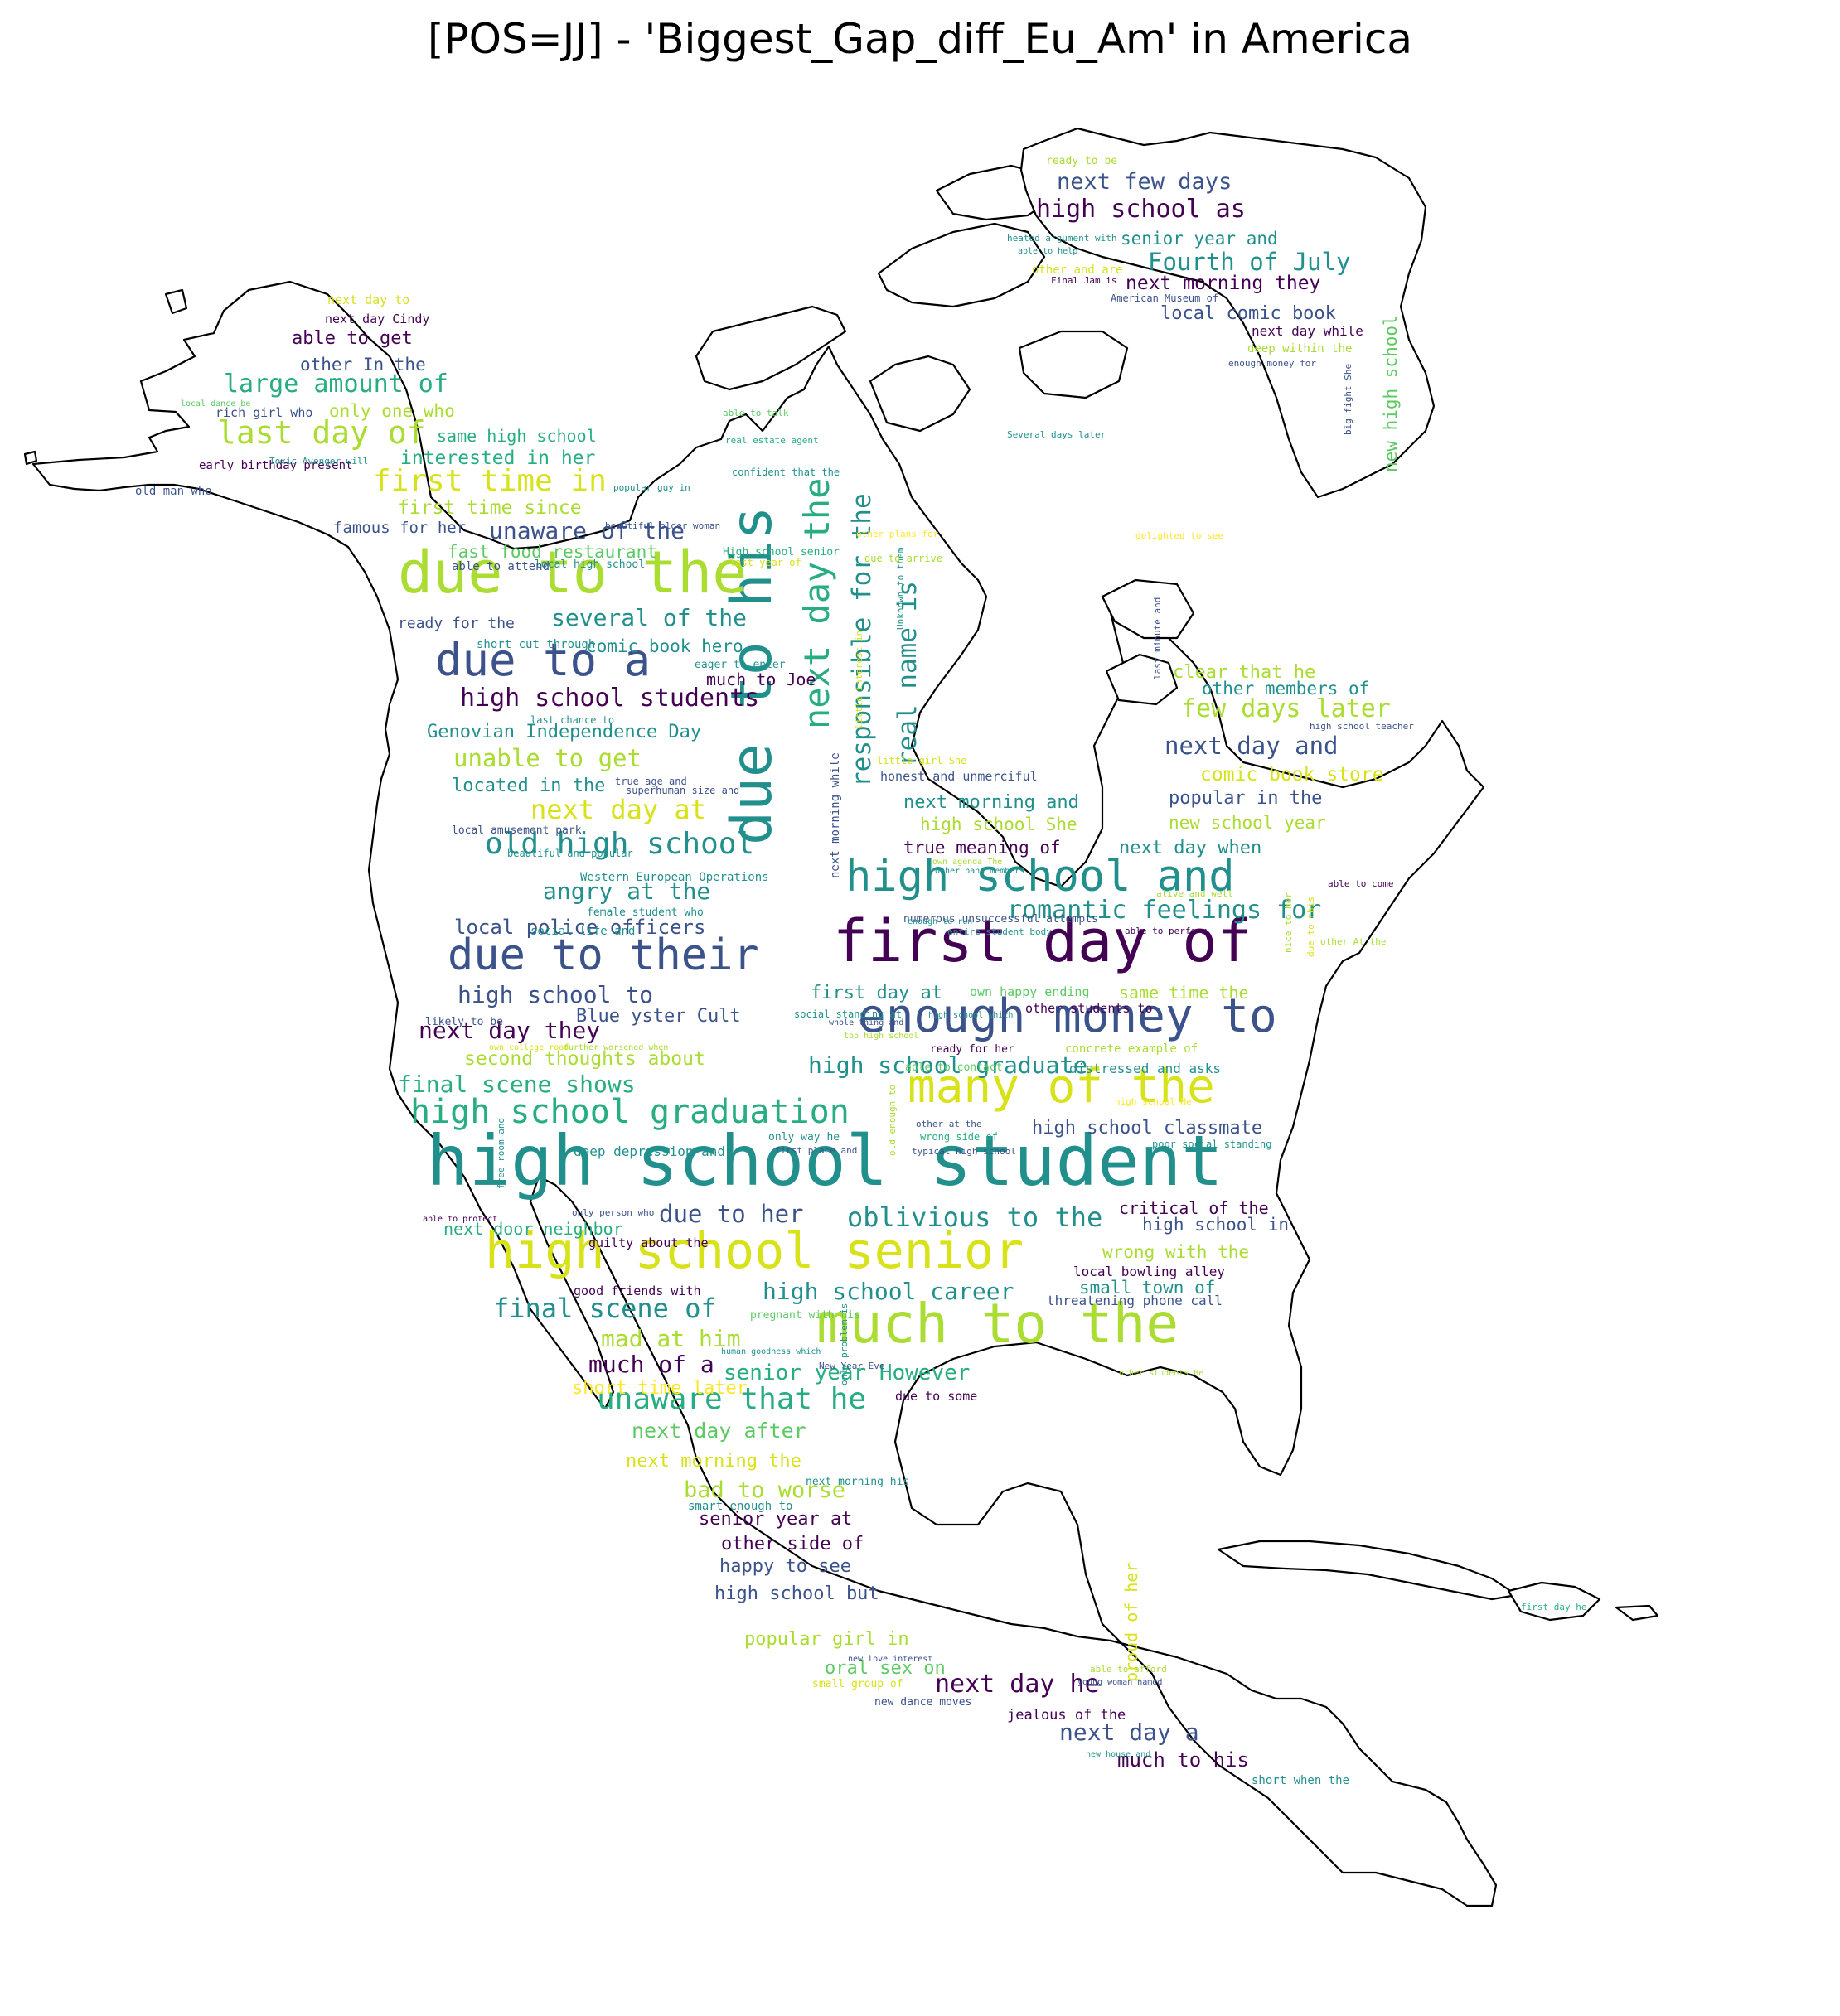 The width and height of the screenshot is (1840, 2016). What do you see at coordinates (1017, 1684) in the screenshot?
I see `word-phrase: next day he` at bounding box center [1017, 1684].